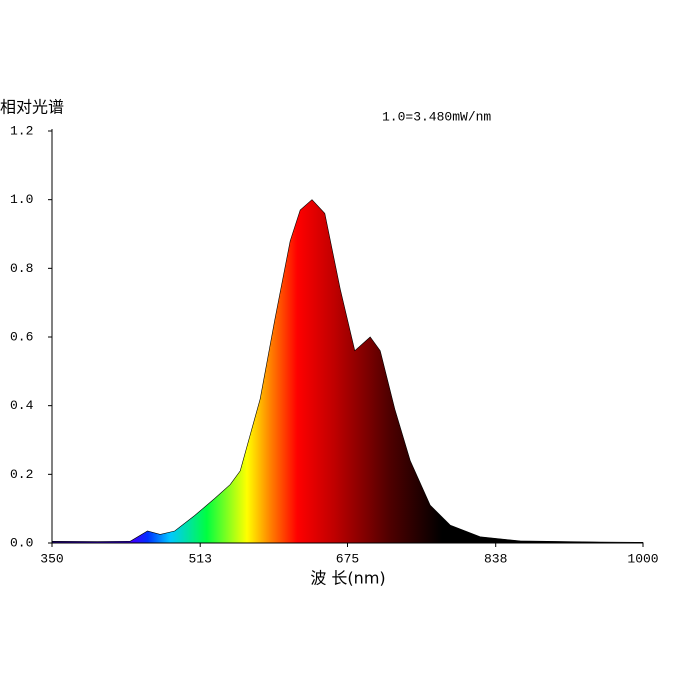 This screenshot has height=700, width=700. I want to click on y-tick-label: 0.0, so click(21, 542).